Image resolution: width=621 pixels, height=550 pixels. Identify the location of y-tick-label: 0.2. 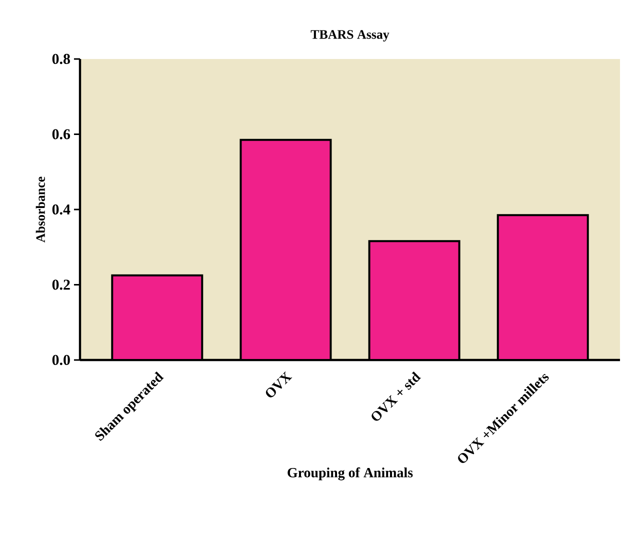
(61, 285).